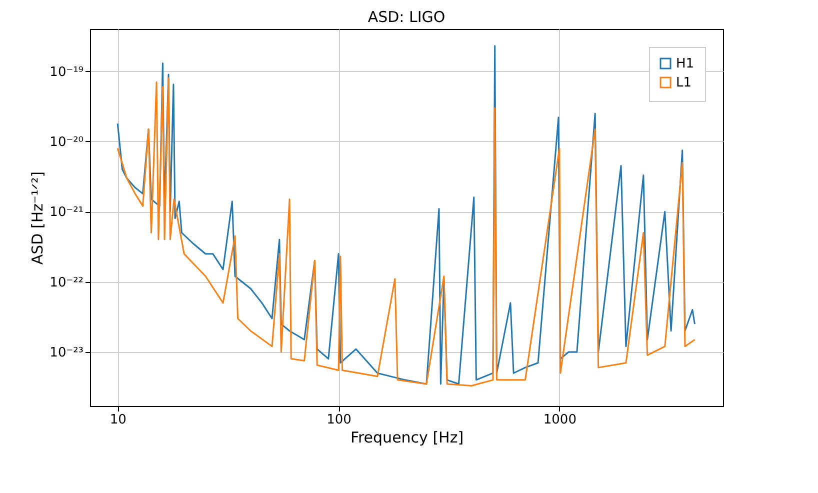  I want to click on x-tick-label: 10, so click(118, 420).